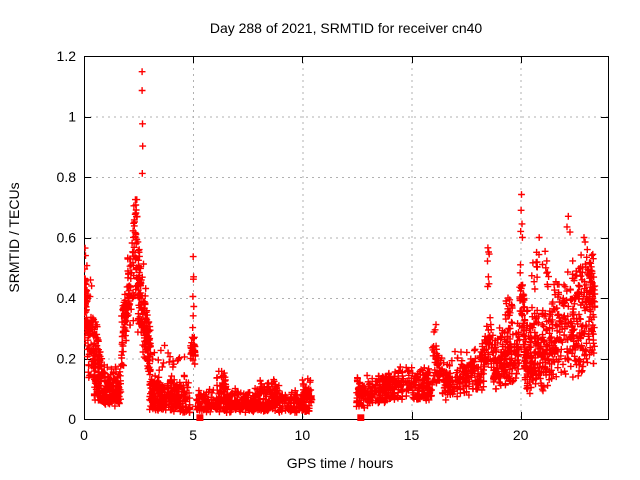 Image resolution: width=640 pixels, height=480 pixels. I want to click on x-tick-label: 5, so click(193, 435).